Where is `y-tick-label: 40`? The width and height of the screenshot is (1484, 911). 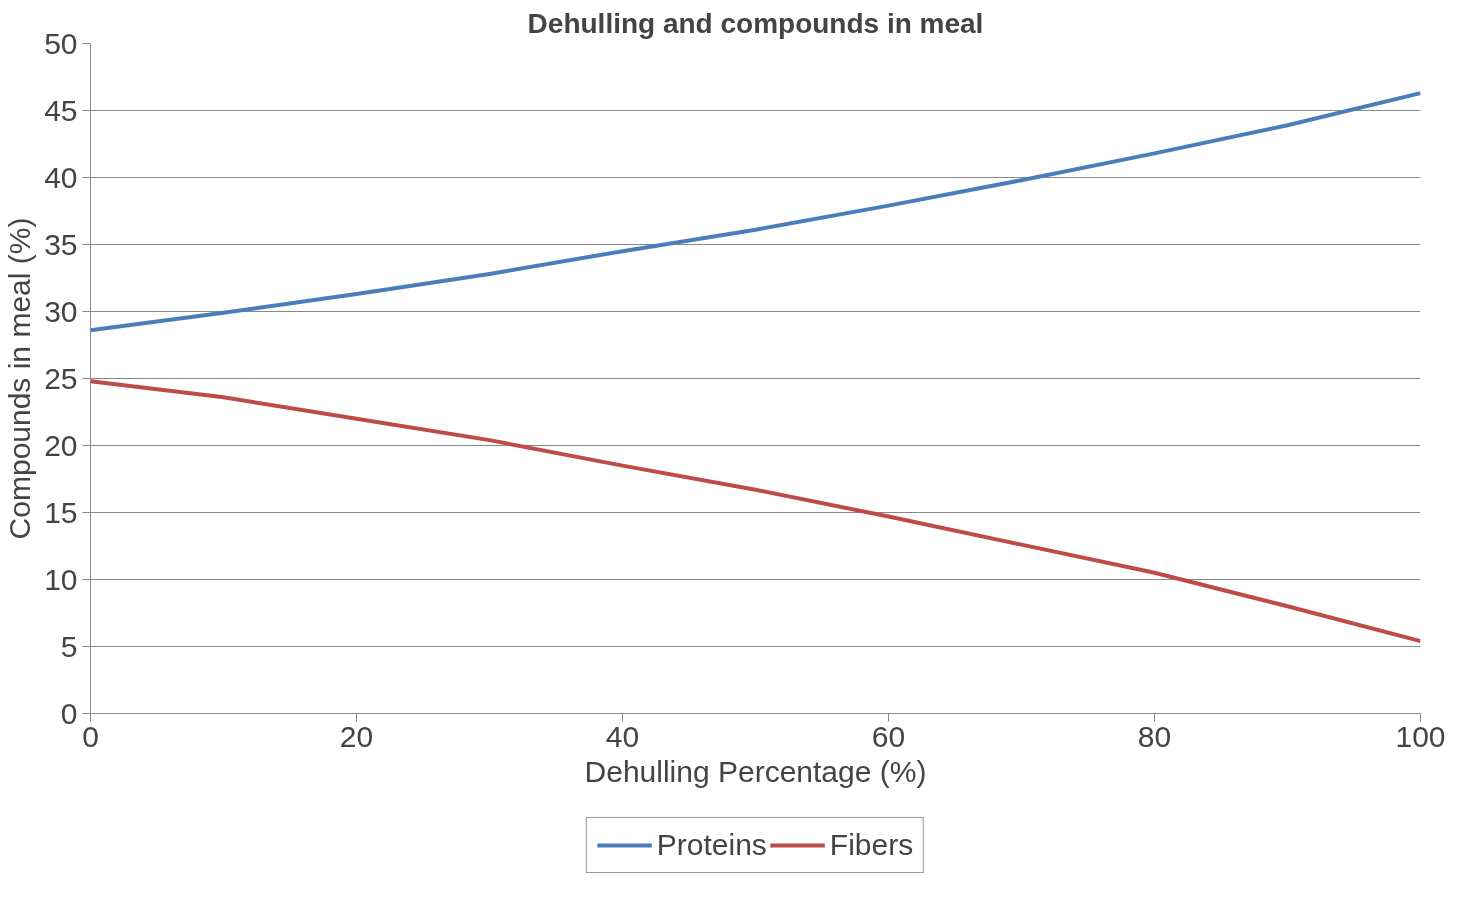 y-tick-label: 40 is located at coordinates (61, 177).